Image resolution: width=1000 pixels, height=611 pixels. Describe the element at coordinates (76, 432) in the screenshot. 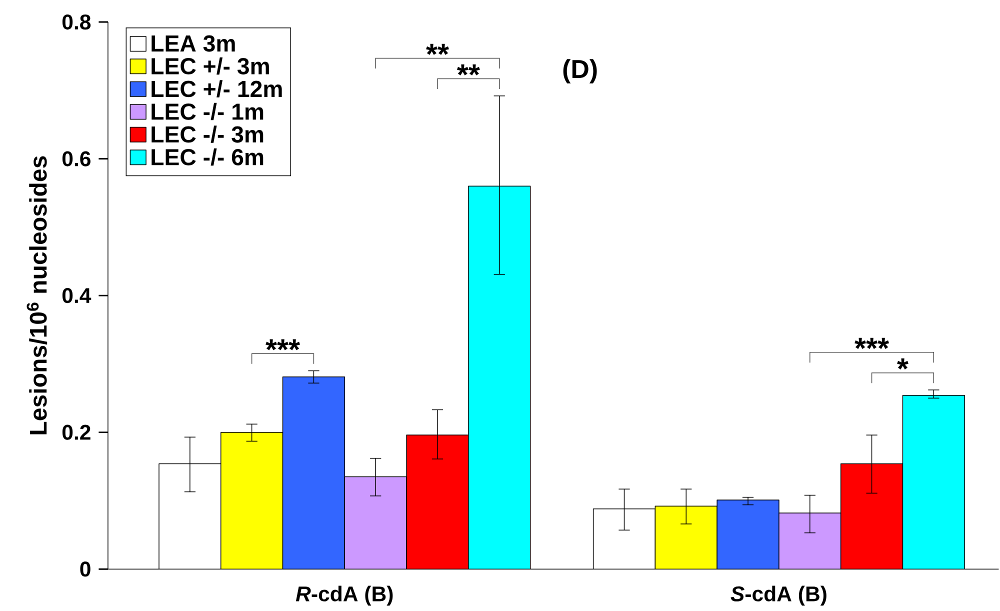

I see `y-tick-label: 0.2` at that location.